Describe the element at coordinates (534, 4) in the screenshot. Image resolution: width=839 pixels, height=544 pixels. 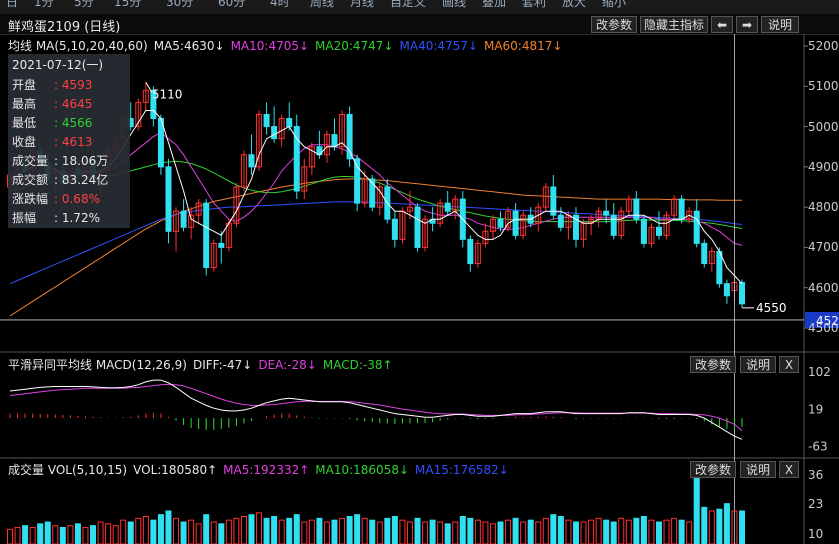
I see `toolbar-item-12: 套利` at that location.